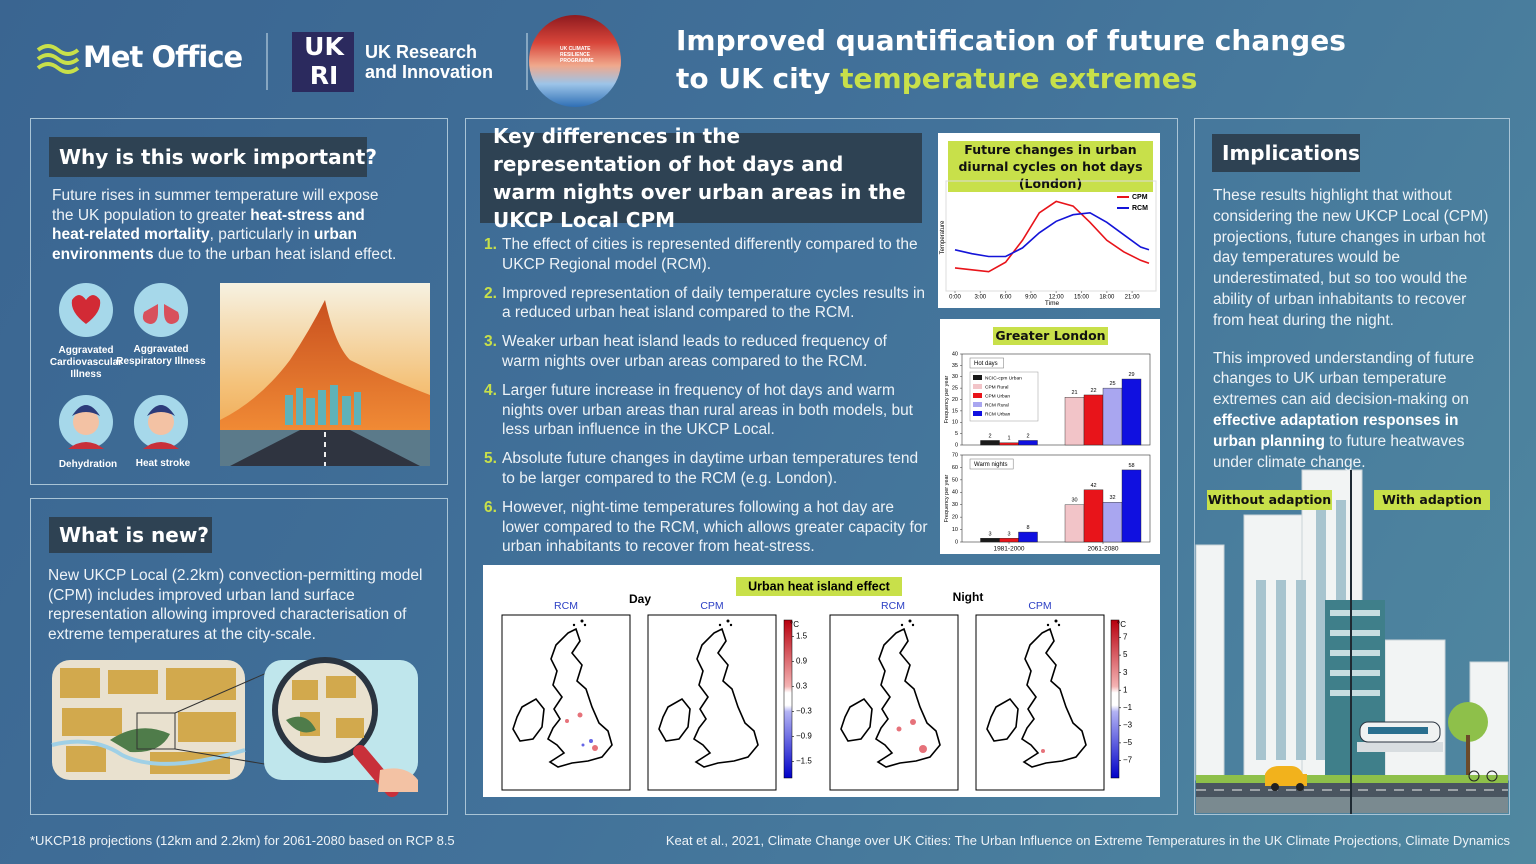  I want to click on value-label: 58, so click(1131, 466).